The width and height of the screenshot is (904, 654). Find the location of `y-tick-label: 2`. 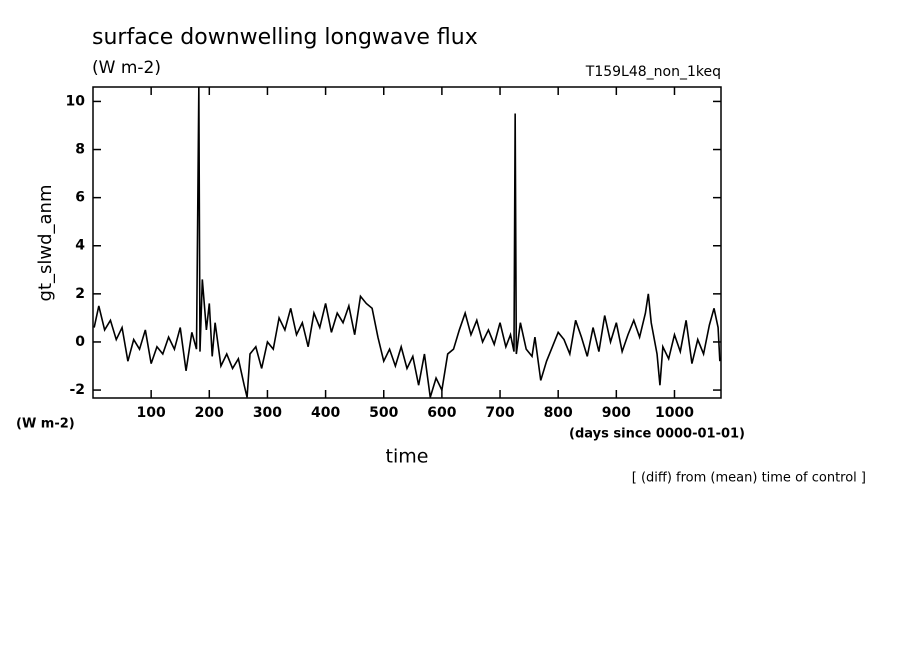

y-tick-label: 2 is located at coordinates (80, 294).